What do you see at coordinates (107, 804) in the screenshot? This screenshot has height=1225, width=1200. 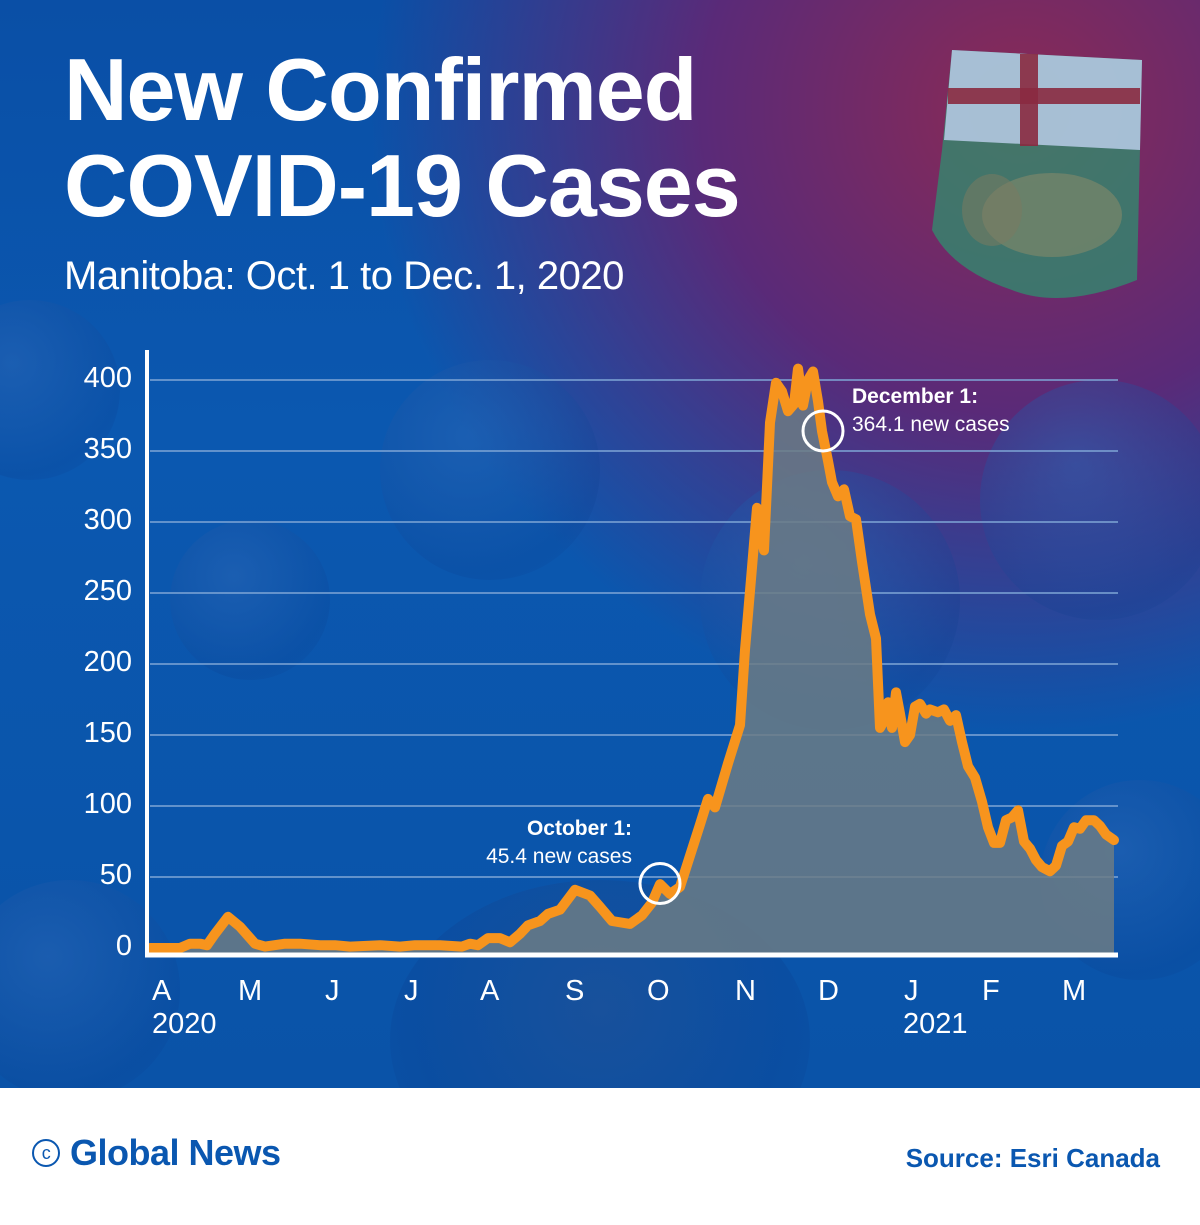 I see `y-tick-label: 100` at bounding box center [107, 804].